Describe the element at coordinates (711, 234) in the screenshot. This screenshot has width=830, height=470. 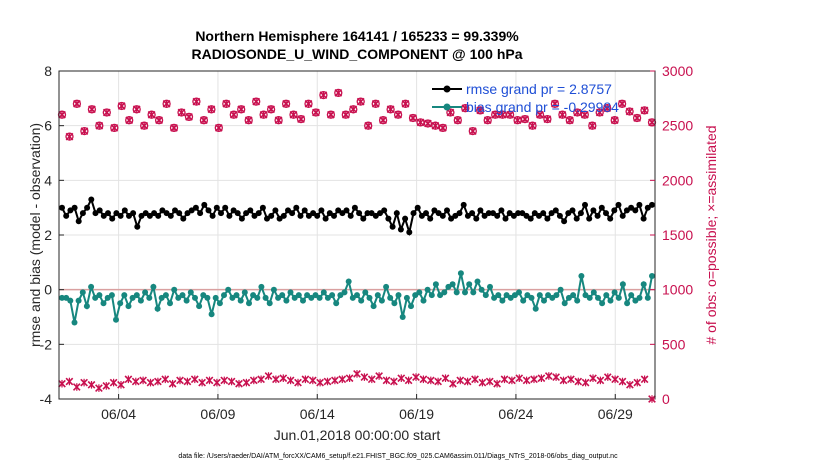
I see `y-axis-label-right: # of obs: o=possible; ×=assimilated` at that location.